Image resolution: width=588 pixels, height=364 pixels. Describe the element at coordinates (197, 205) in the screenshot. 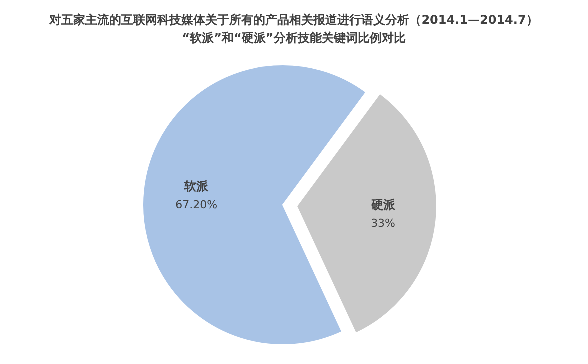

I see `data-label: 67.20%` at that location.